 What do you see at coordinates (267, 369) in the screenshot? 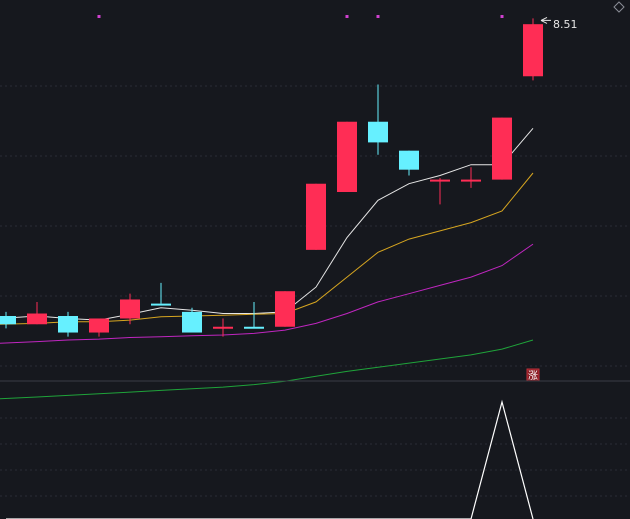
I see `ma60-line` at bounding box center [267, 369].